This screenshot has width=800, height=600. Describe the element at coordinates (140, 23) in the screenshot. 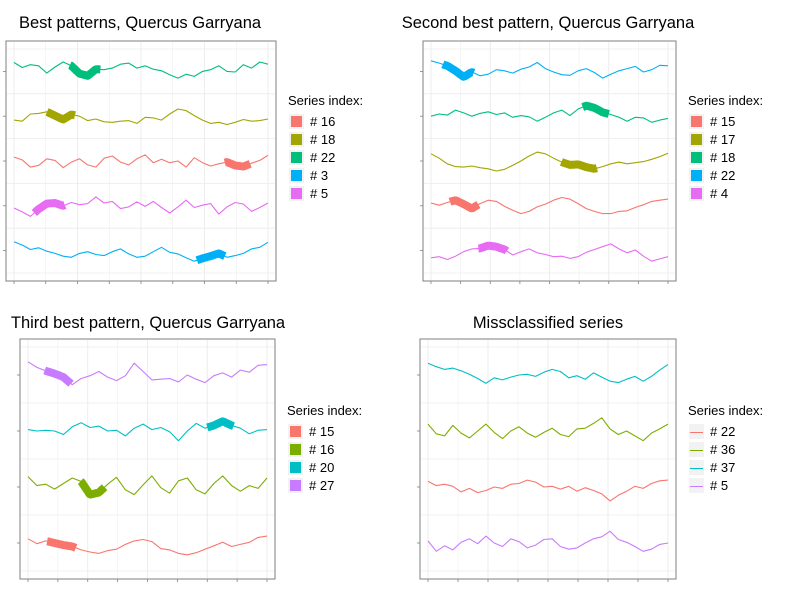

I see `chart-title: Best patterns, Quercus Garryana` at that location.